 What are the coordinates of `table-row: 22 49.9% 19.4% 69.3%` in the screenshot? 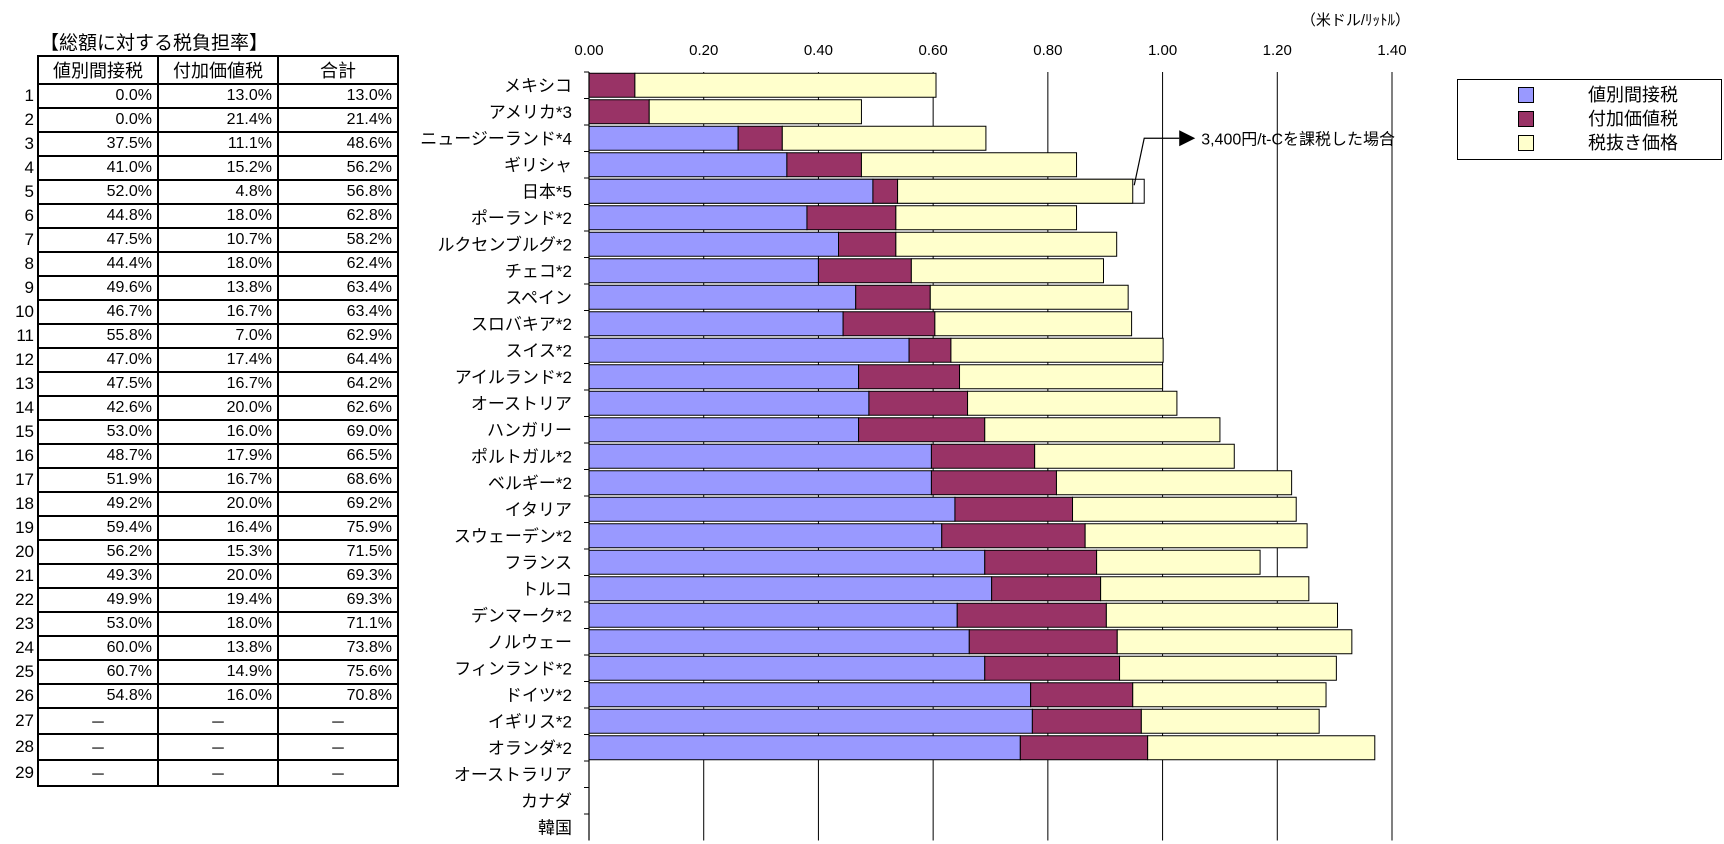 It's located at (199, 600).